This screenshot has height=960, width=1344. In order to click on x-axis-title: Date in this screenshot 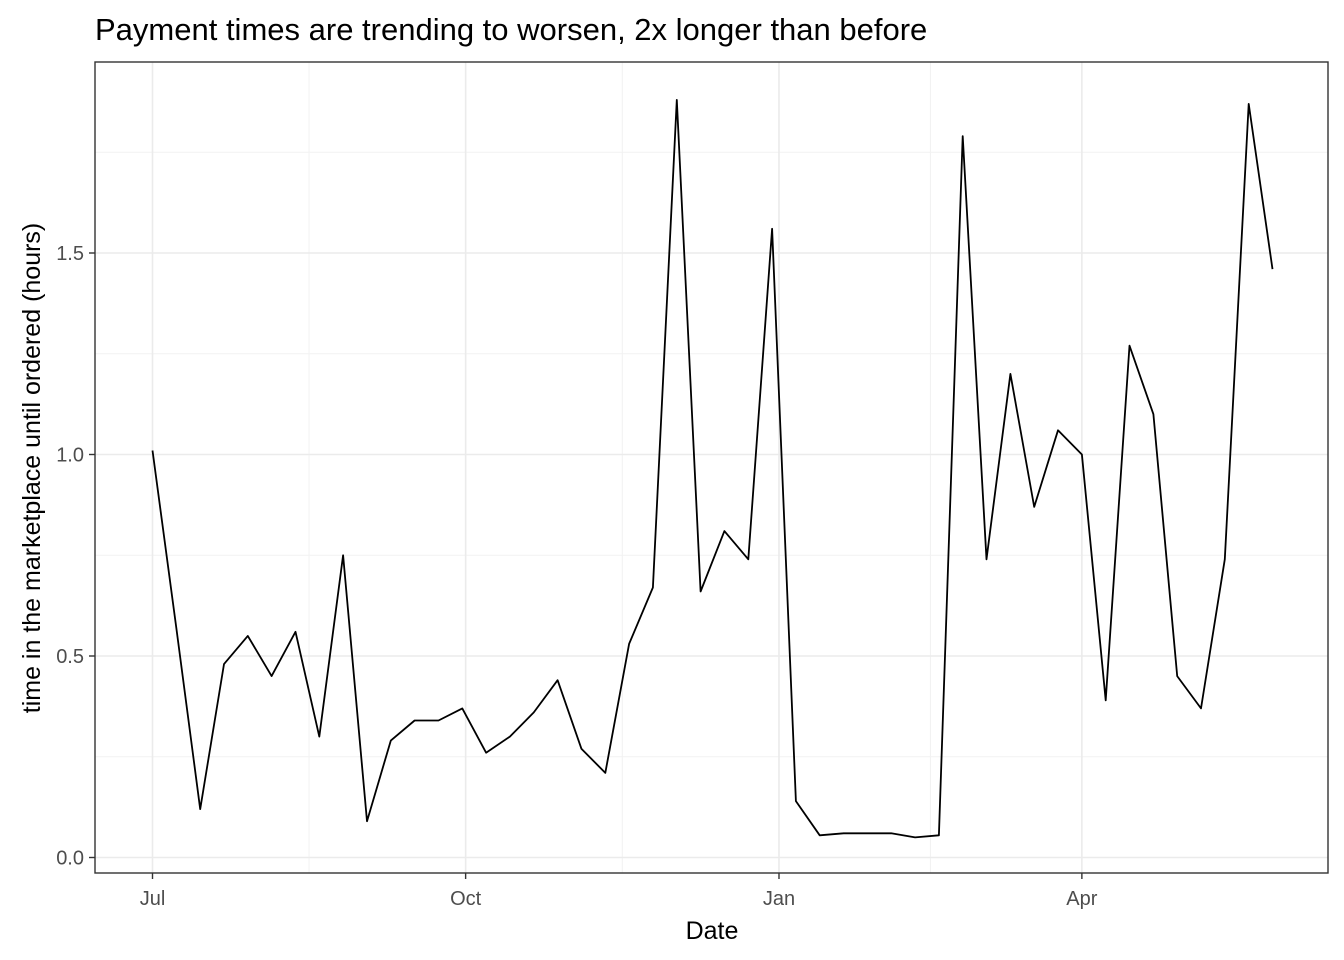, I will do `click(712, 931)`.